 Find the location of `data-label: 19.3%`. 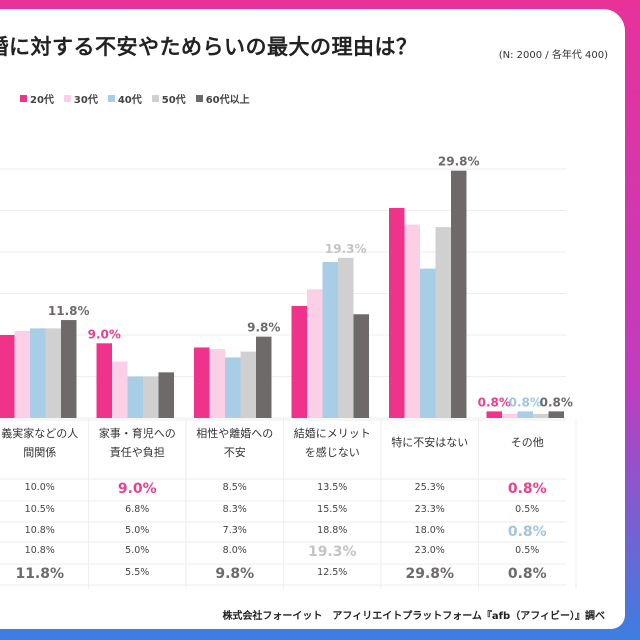

data-label: 19.3% is located at coordinates (346, 249).